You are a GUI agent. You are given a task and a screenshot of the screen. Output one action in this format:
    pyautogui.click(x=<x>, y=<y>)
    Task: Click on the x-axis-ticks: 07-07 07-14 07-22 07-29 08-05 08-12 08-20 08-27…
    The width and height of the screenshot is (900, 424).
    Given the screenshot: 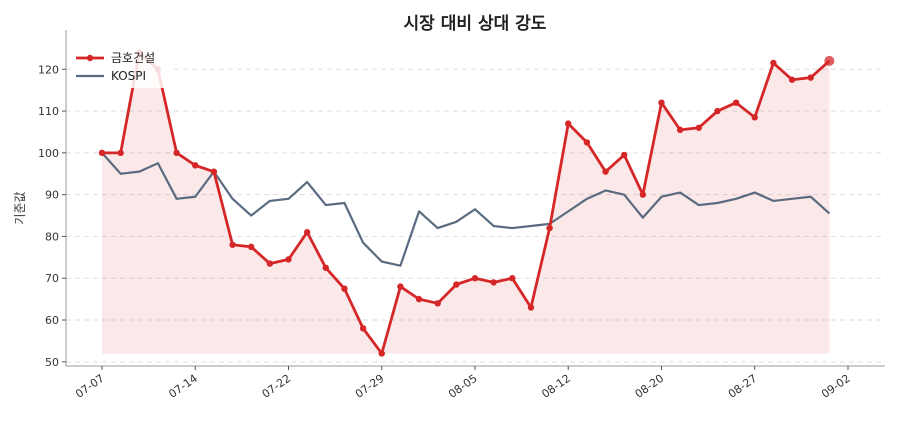 What is the action you would take?
    pyautogui.click(x=463, y=383)
    